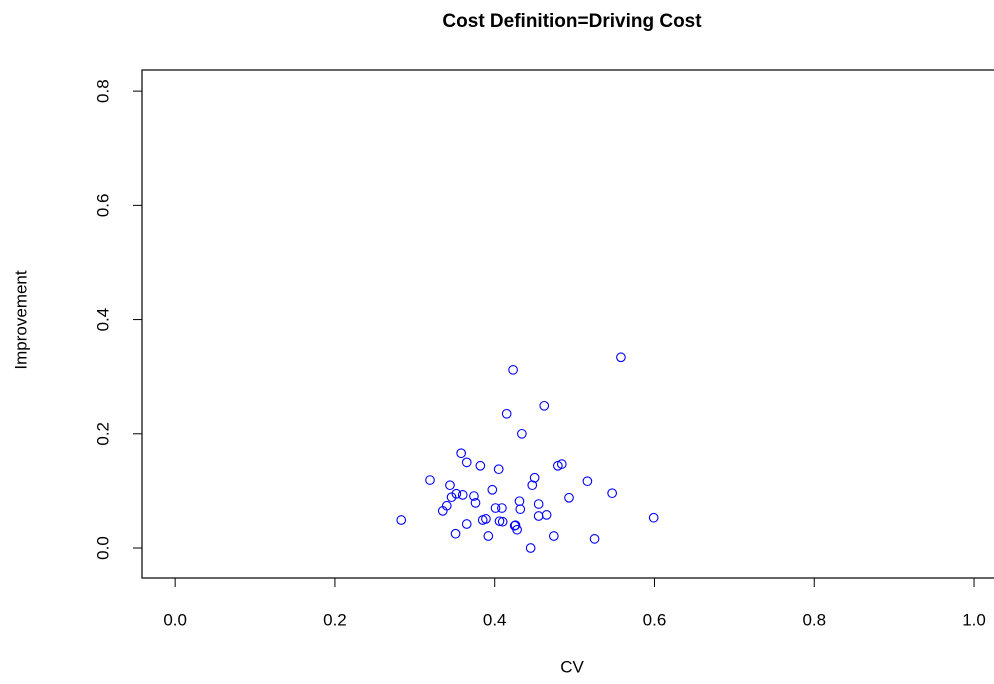 The image size is (994, 684). What do you see at coordinates (335, 619) in the screenshot?
I see `x-tick-label: 0.2` at bounding box center [335, 619].